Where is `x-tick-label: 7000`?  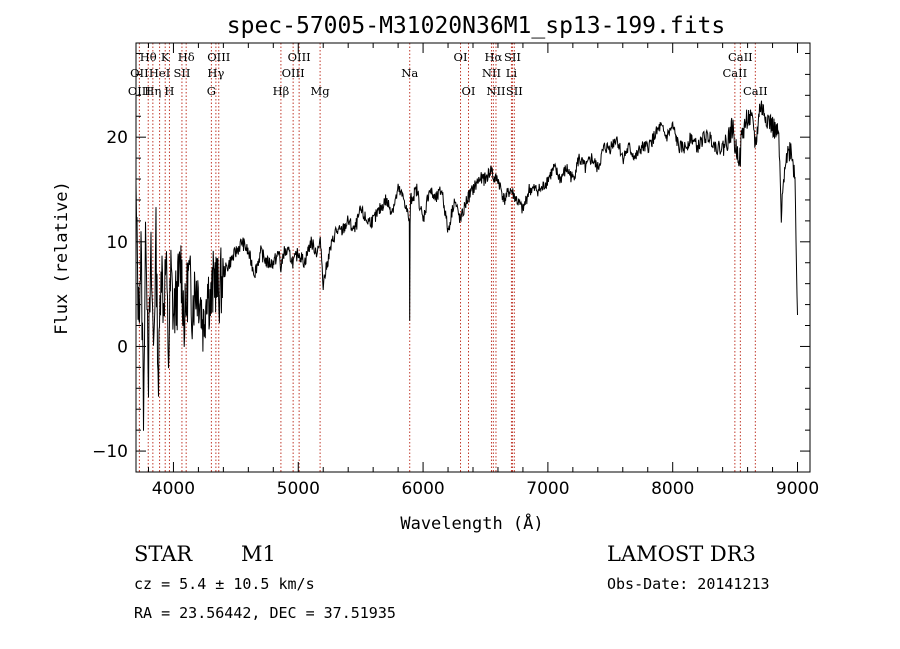 x-tick-label: 7000 is located at coordinates (547, 489).